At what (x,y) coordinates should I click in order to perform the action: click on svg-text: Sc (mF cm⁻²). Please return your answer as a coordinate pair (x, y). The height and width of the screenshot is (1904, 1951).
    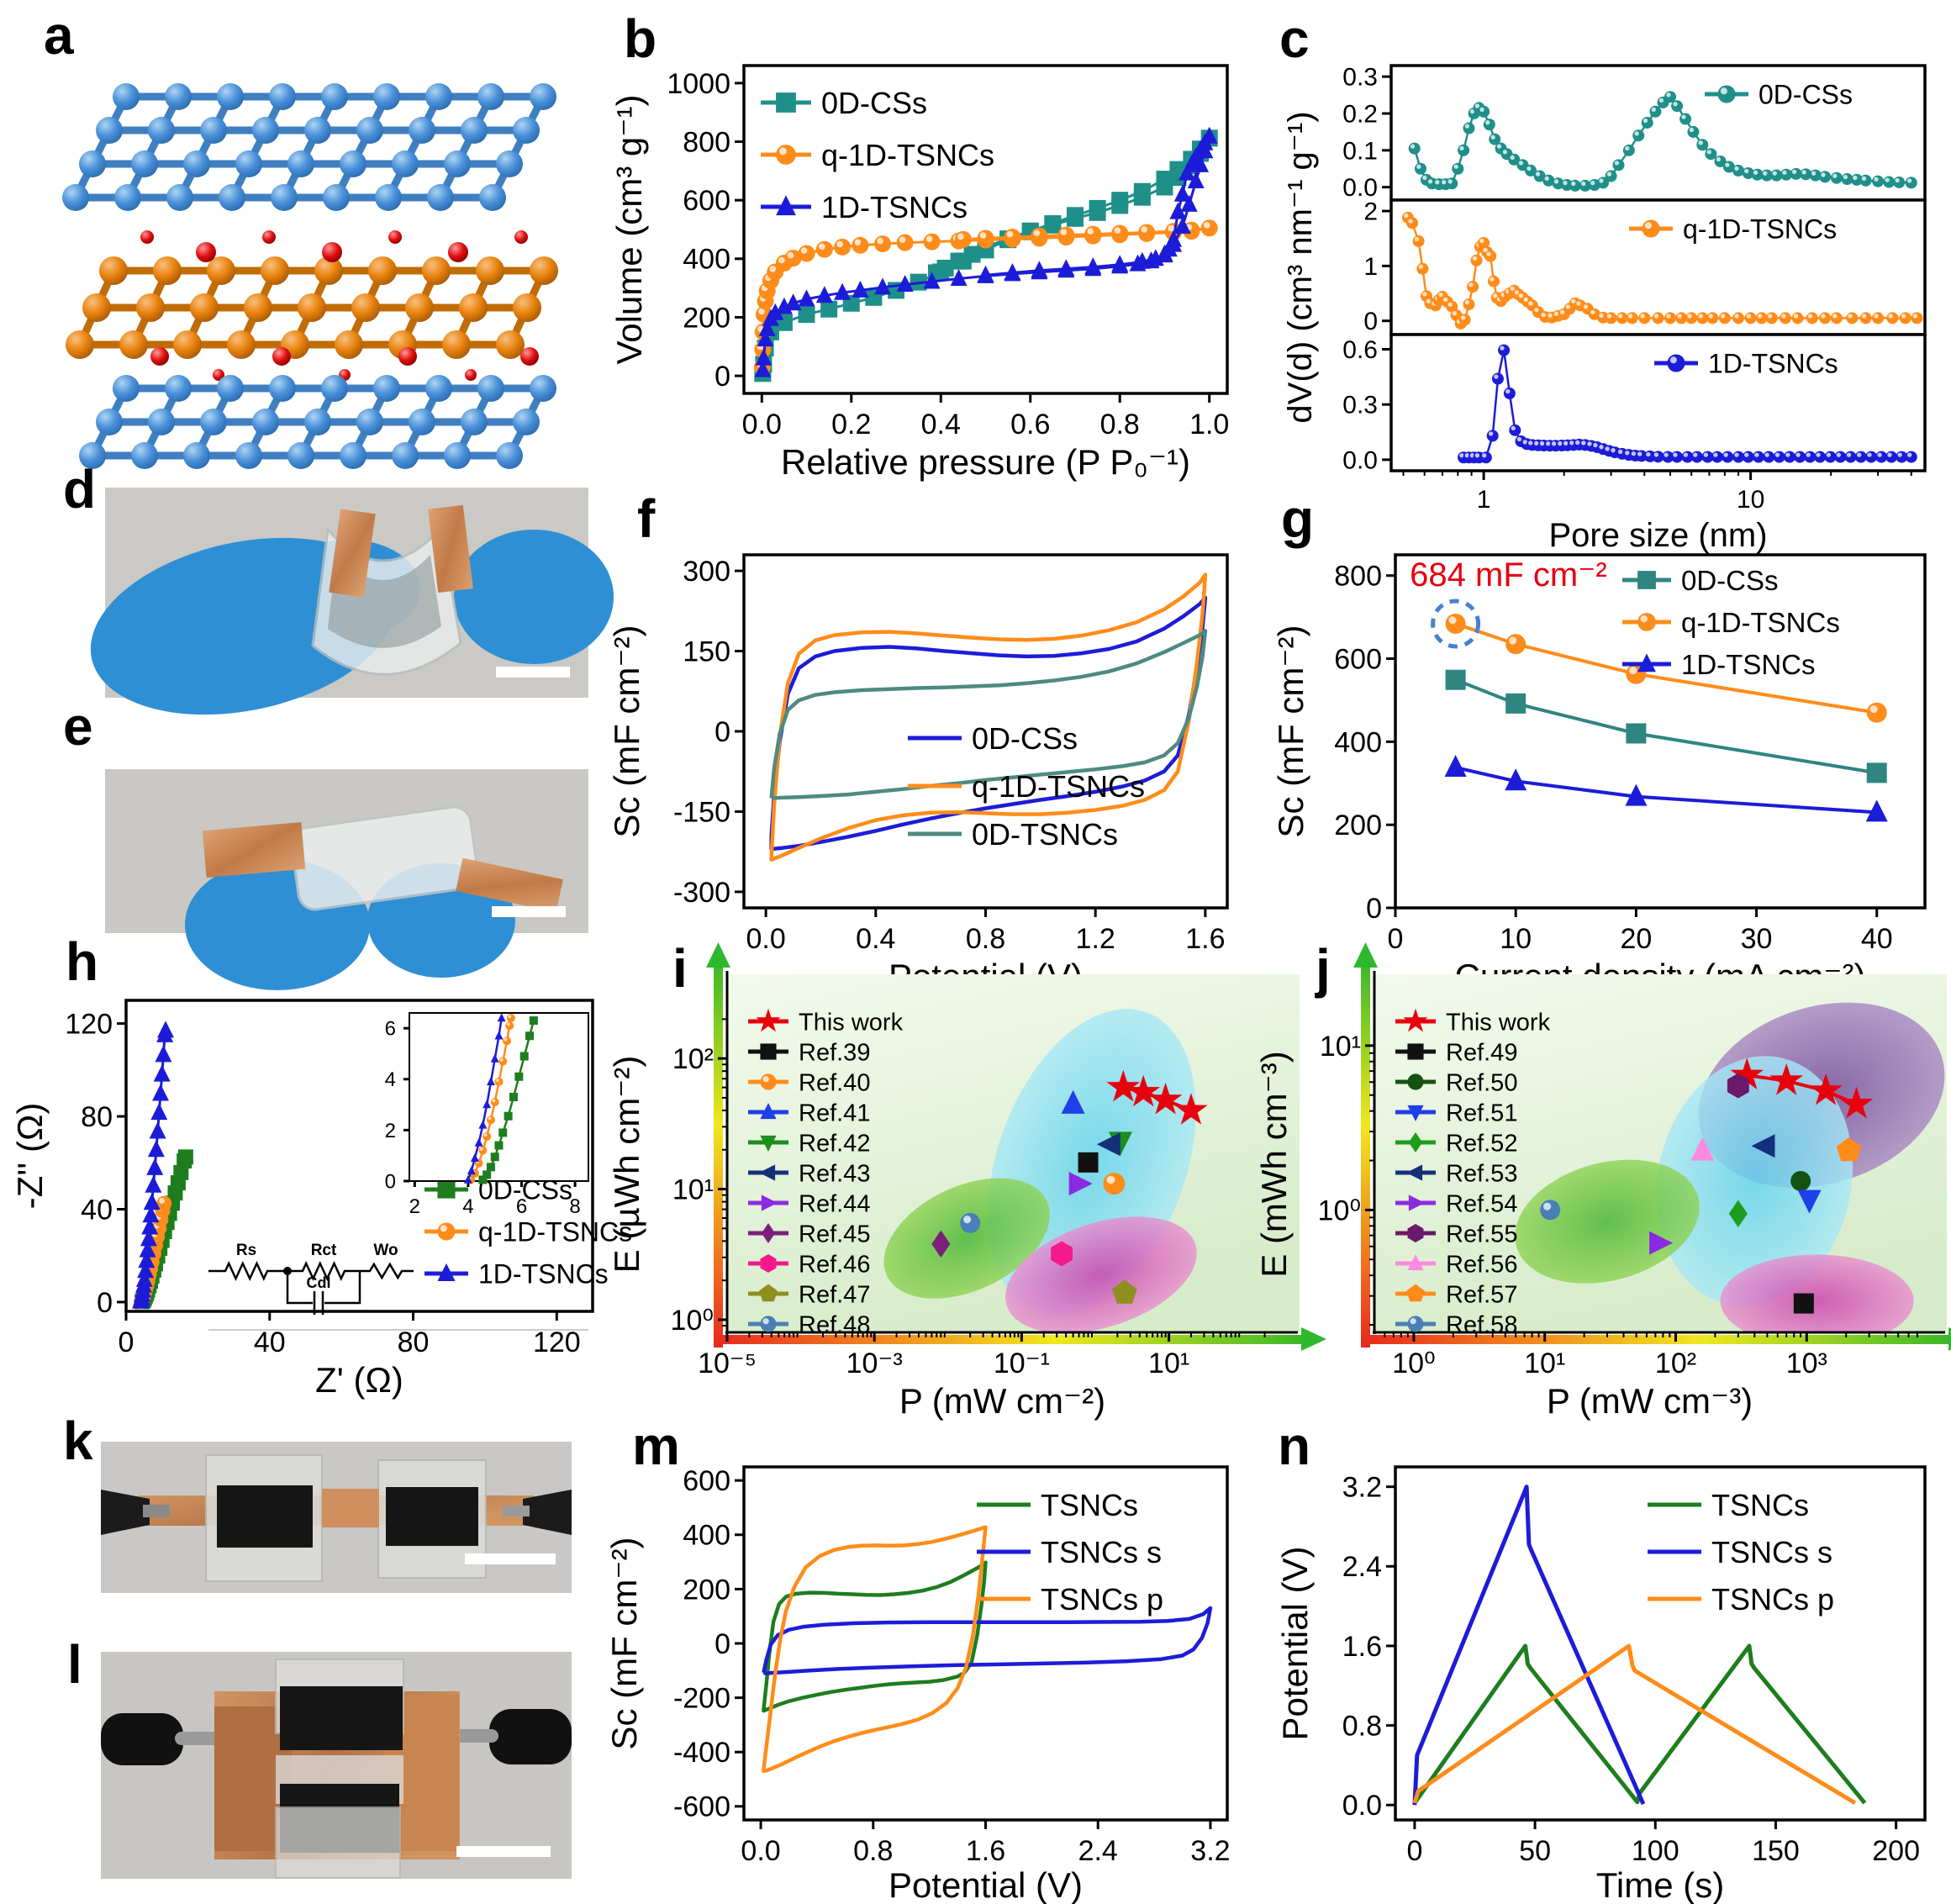
    Looking at the image, I should click on (1290, 731).